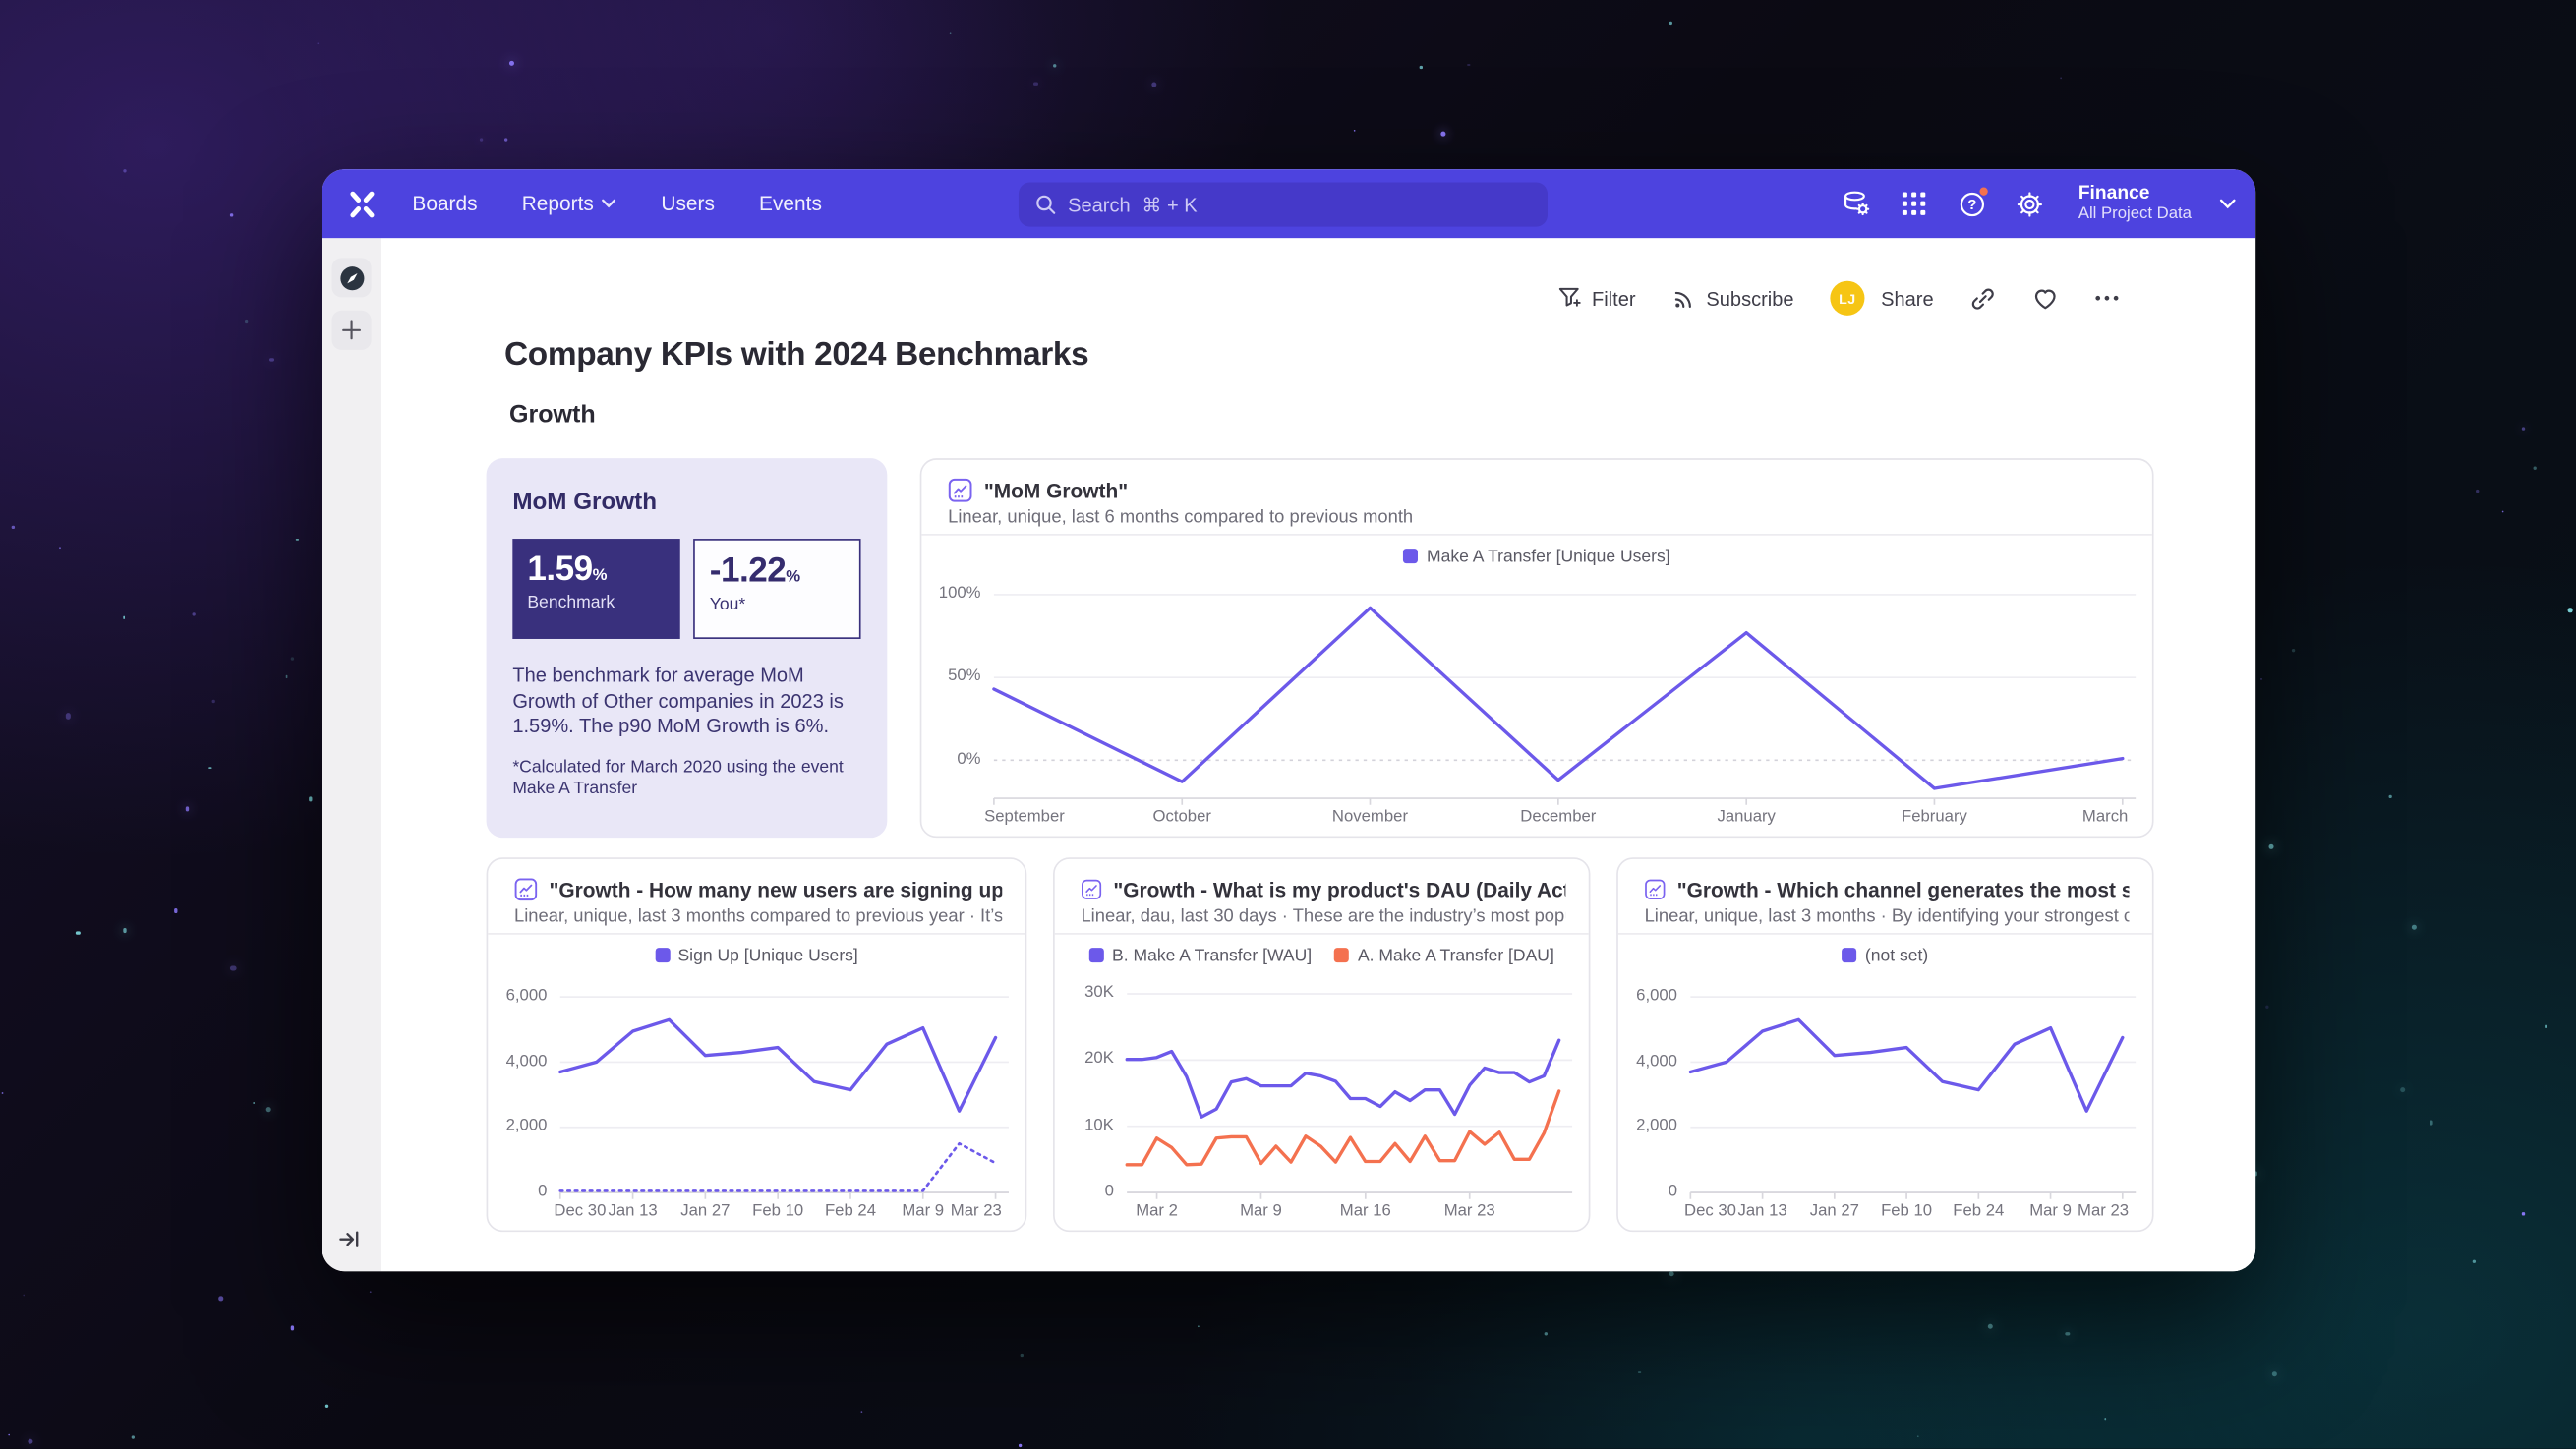 This screenshot has width=2576, height=1449. Describe the element at coordinates (1056, 491) in the screenshot. I see `chart-title: "MoM Growth"` at that location.